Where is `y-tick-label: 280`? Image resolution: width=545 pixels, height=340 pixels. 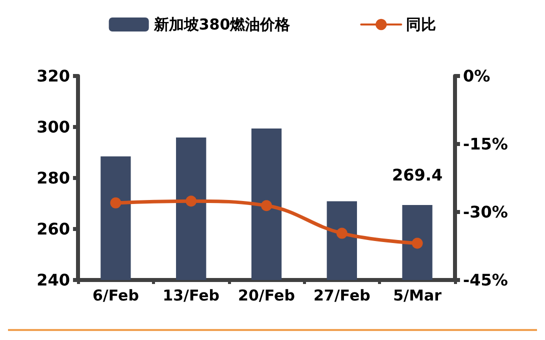 y-tick-label: 280 is located at coordinates (53, 178).